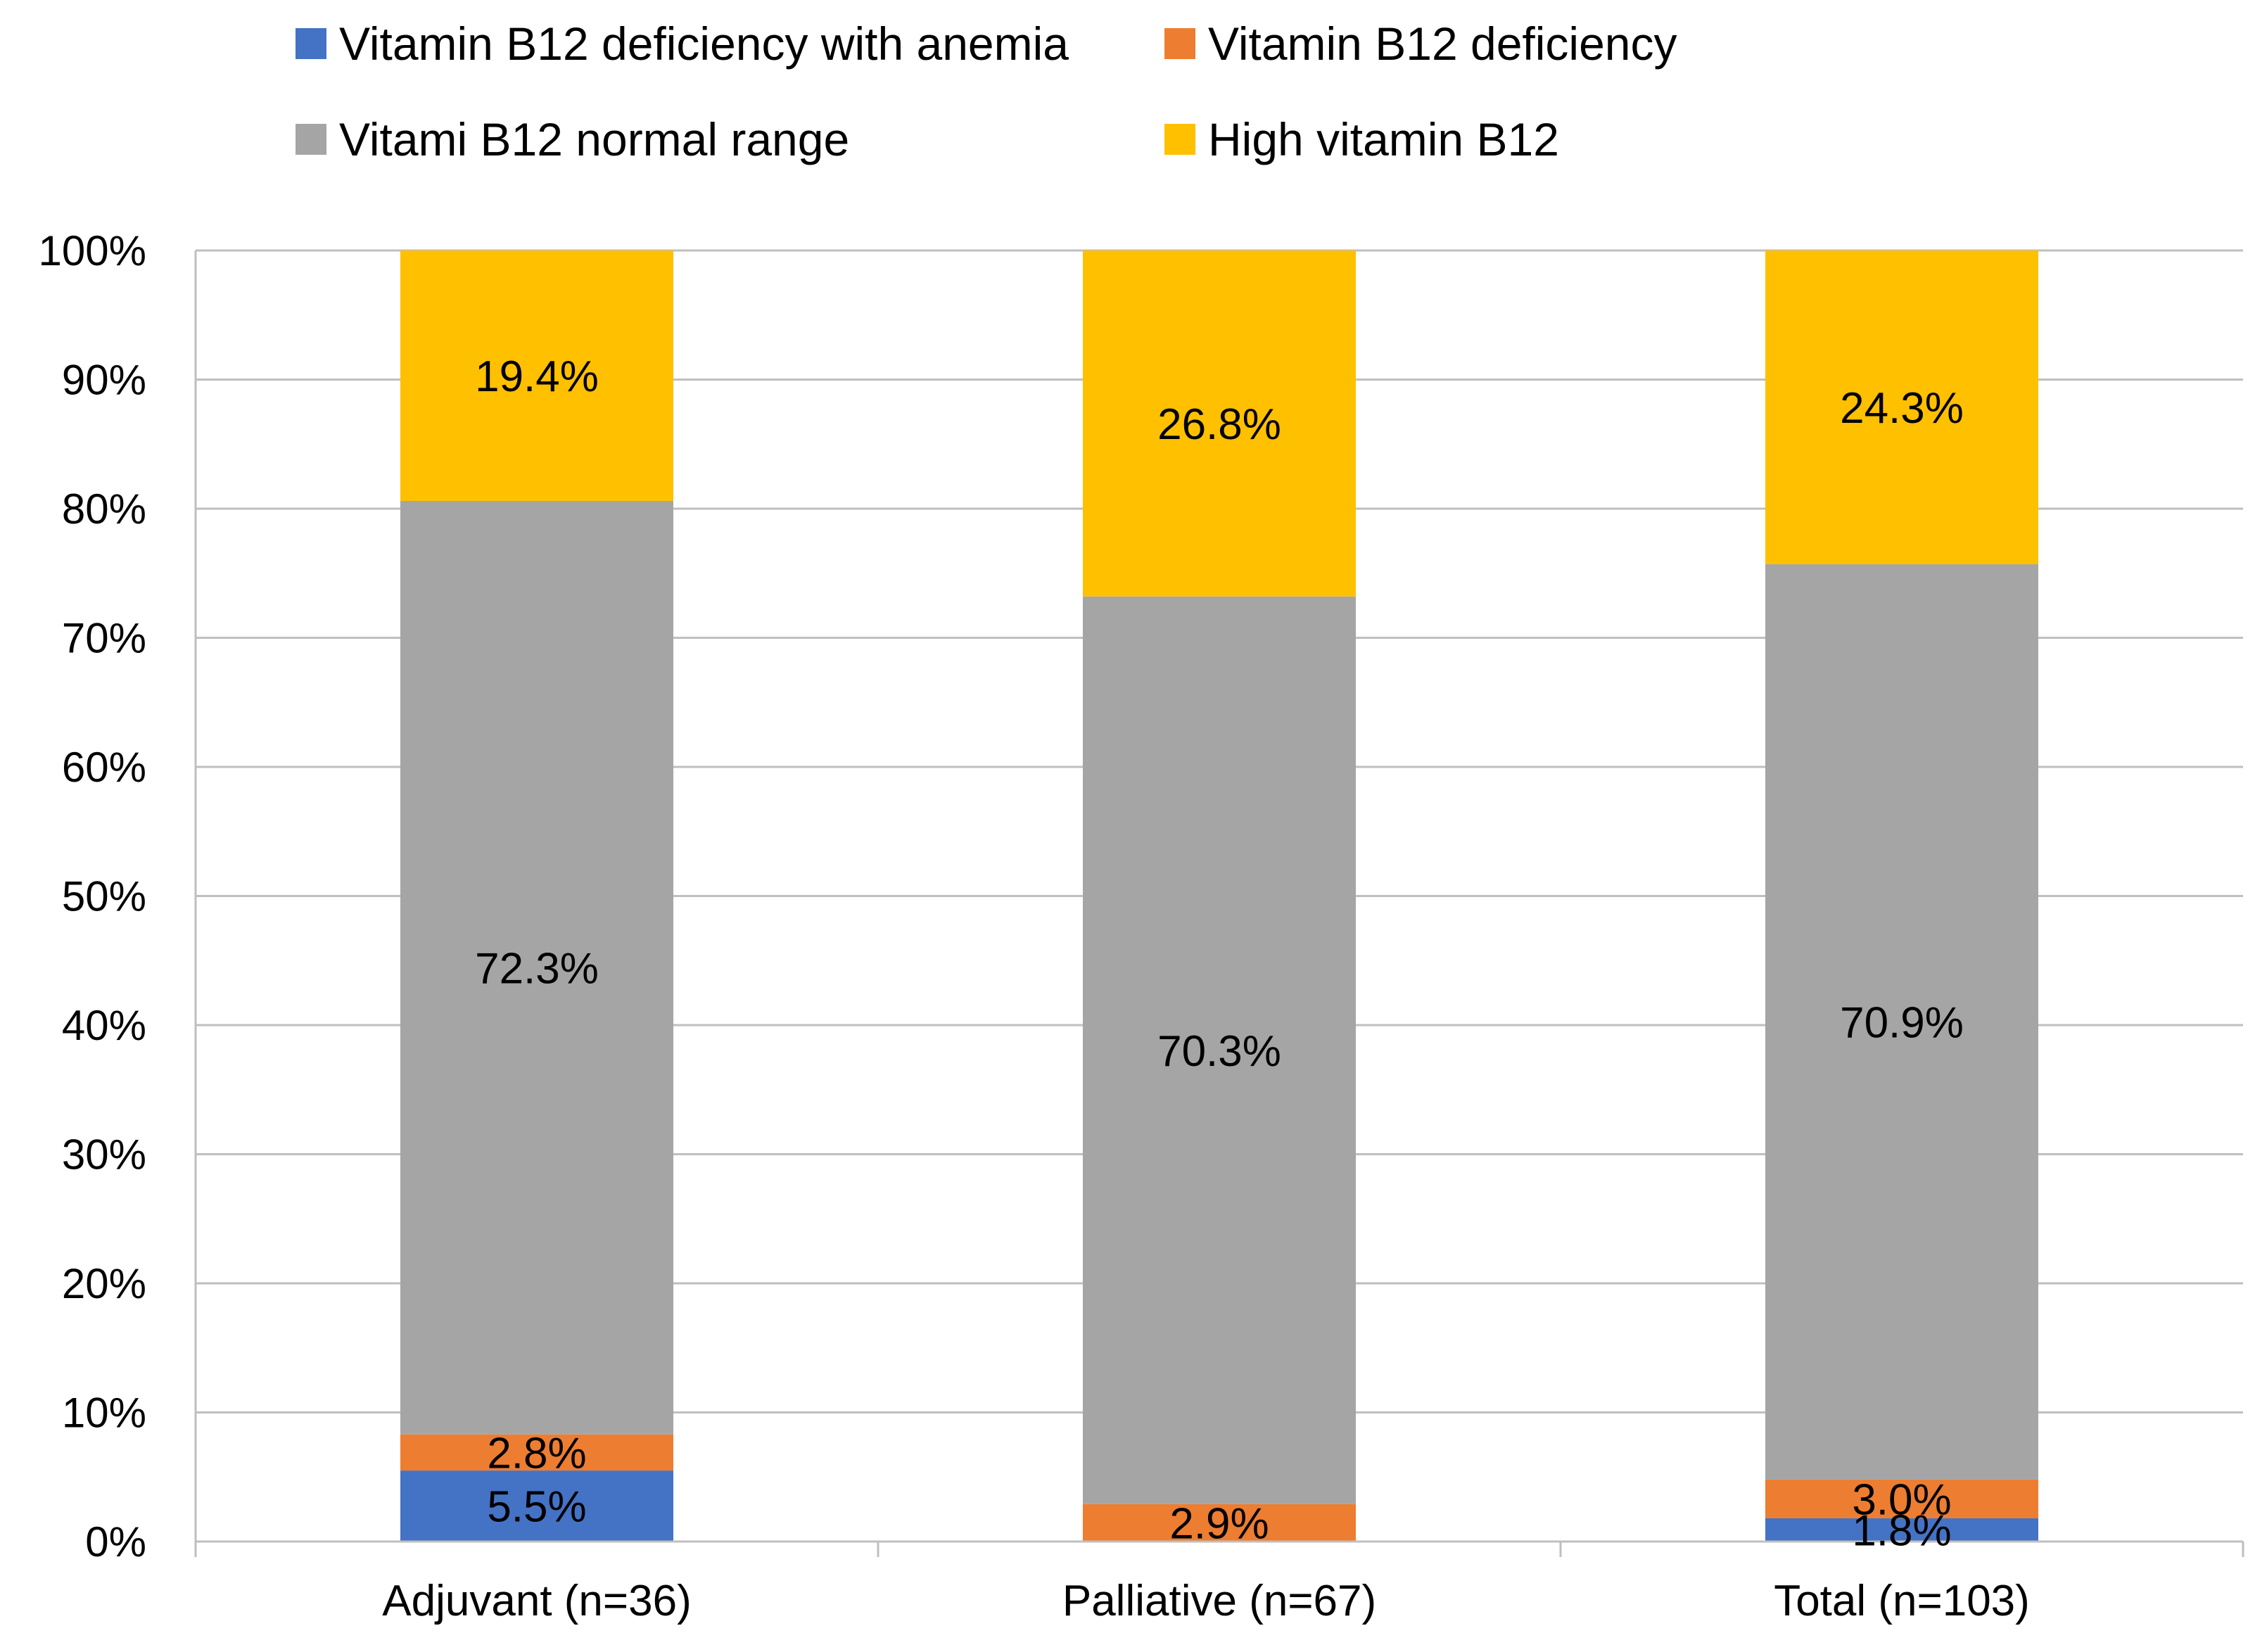 The image size is (2255, 1652). I want to click on y-tick-label: 80%, so click(104, 509).